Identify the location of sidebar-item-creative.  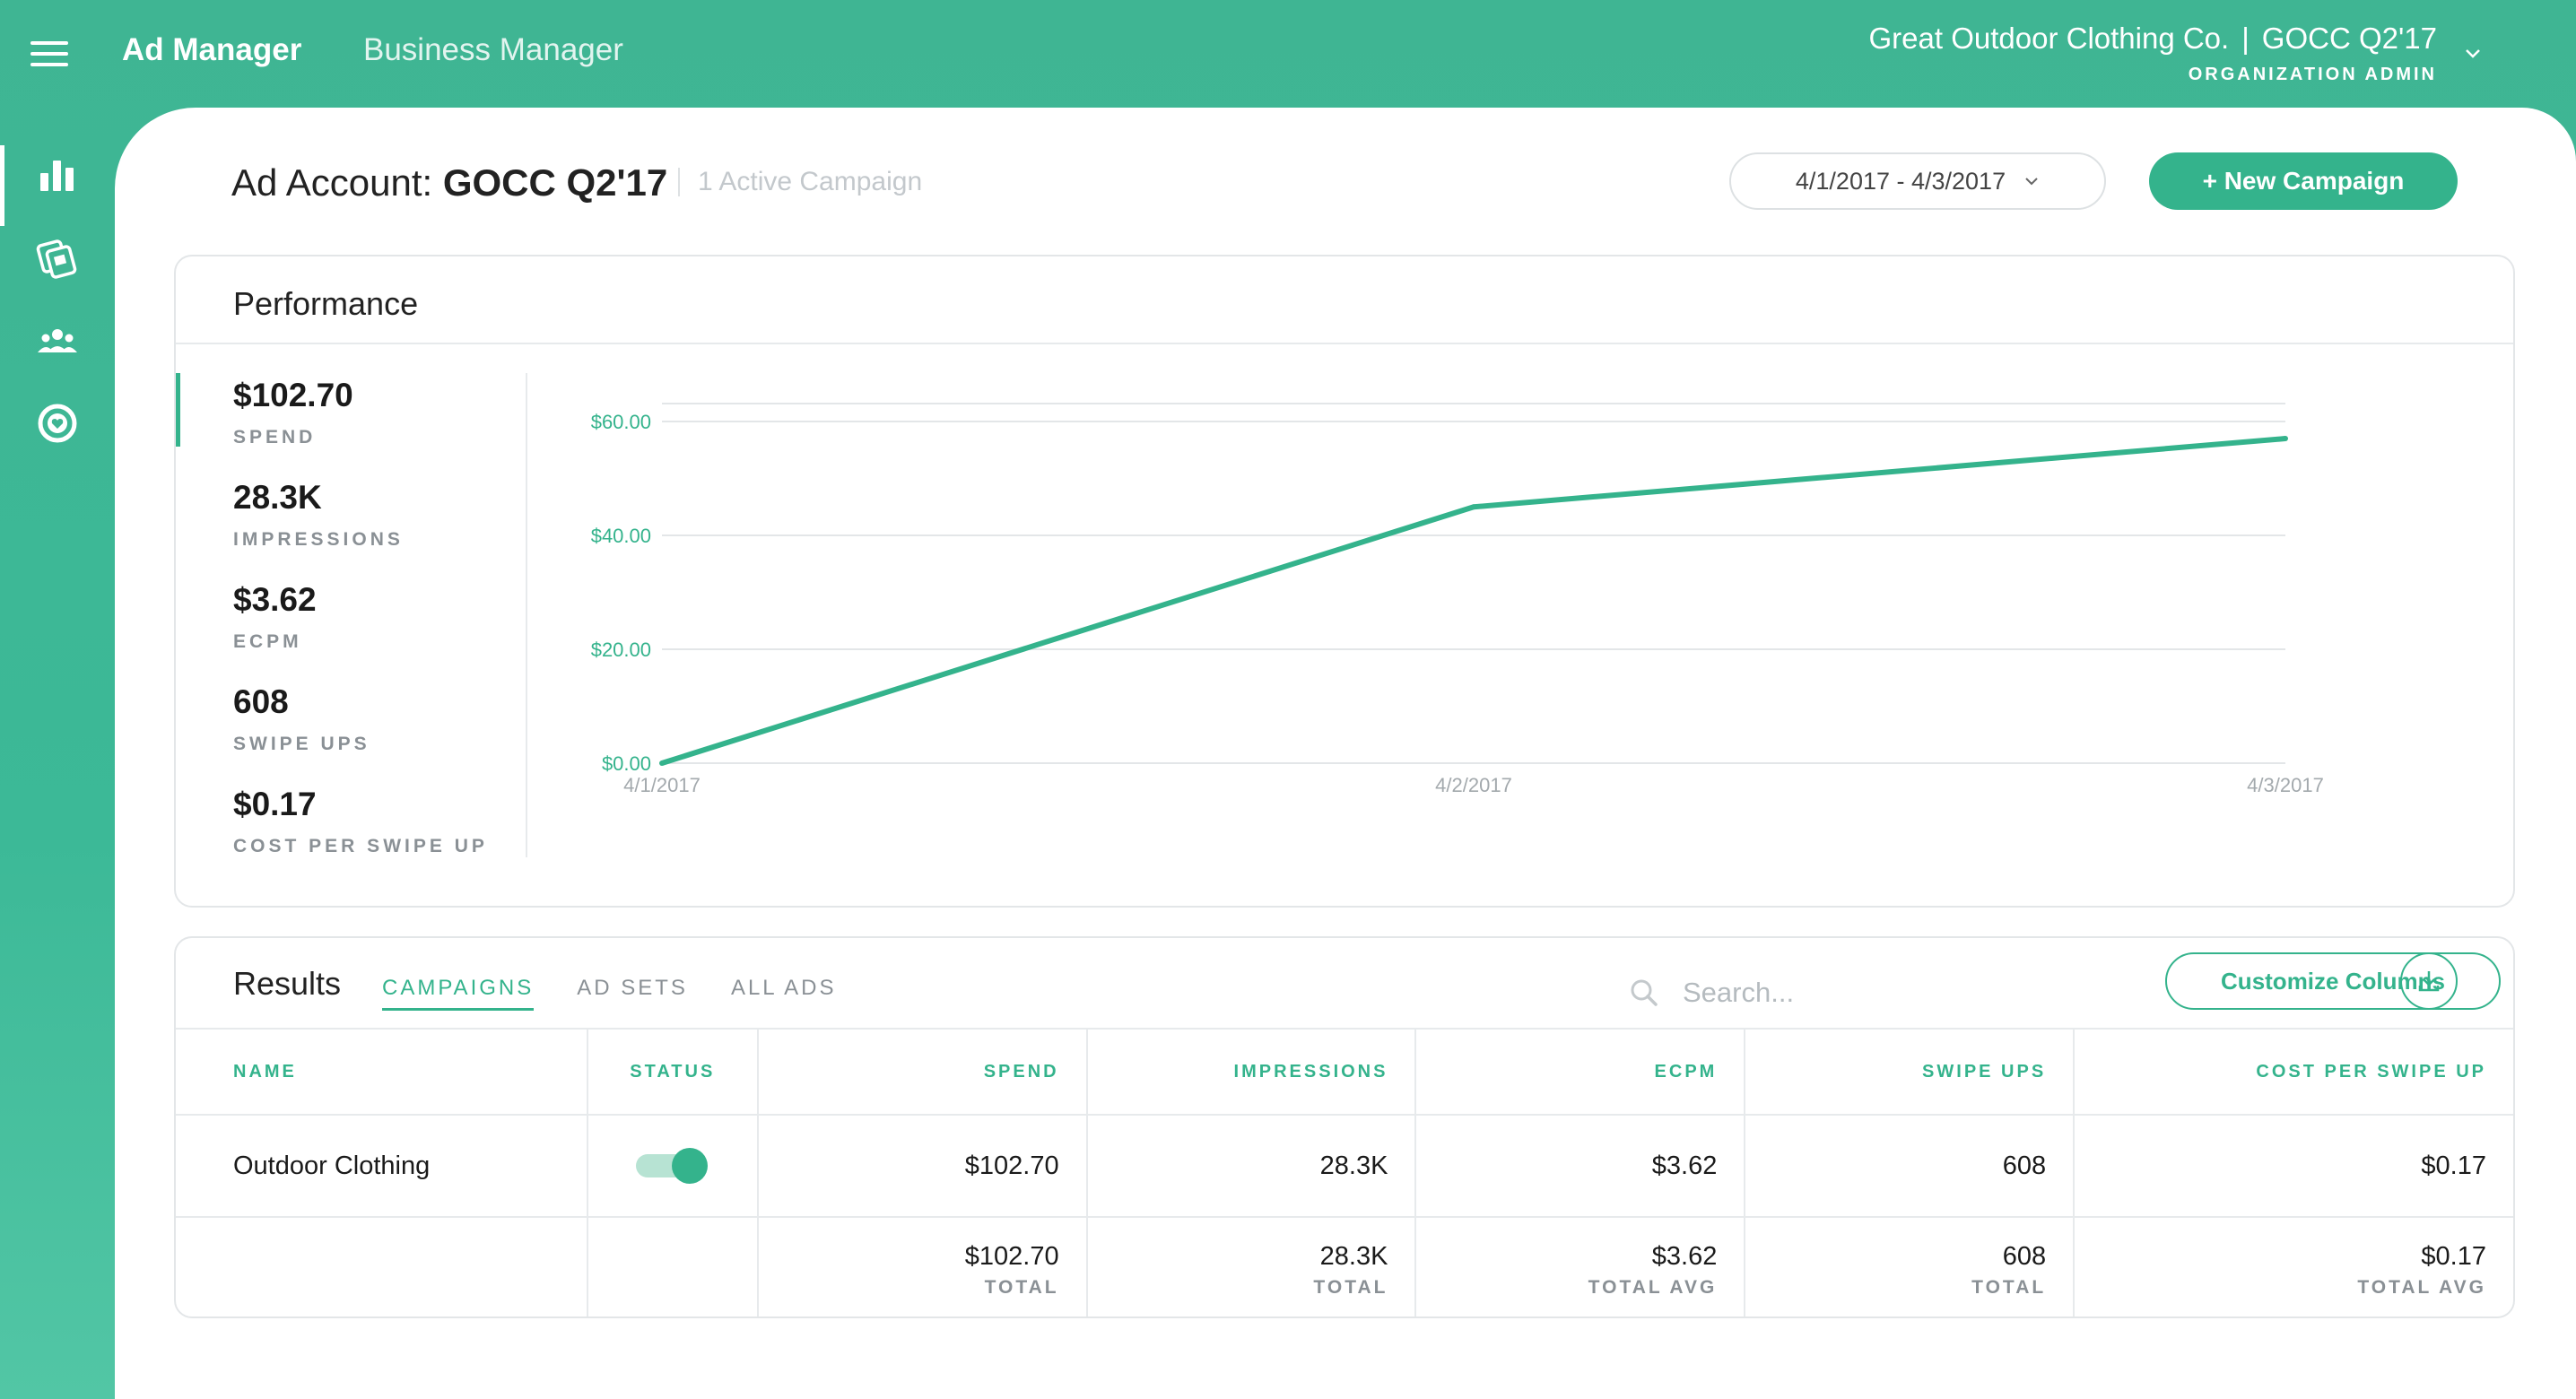
(57, 258).